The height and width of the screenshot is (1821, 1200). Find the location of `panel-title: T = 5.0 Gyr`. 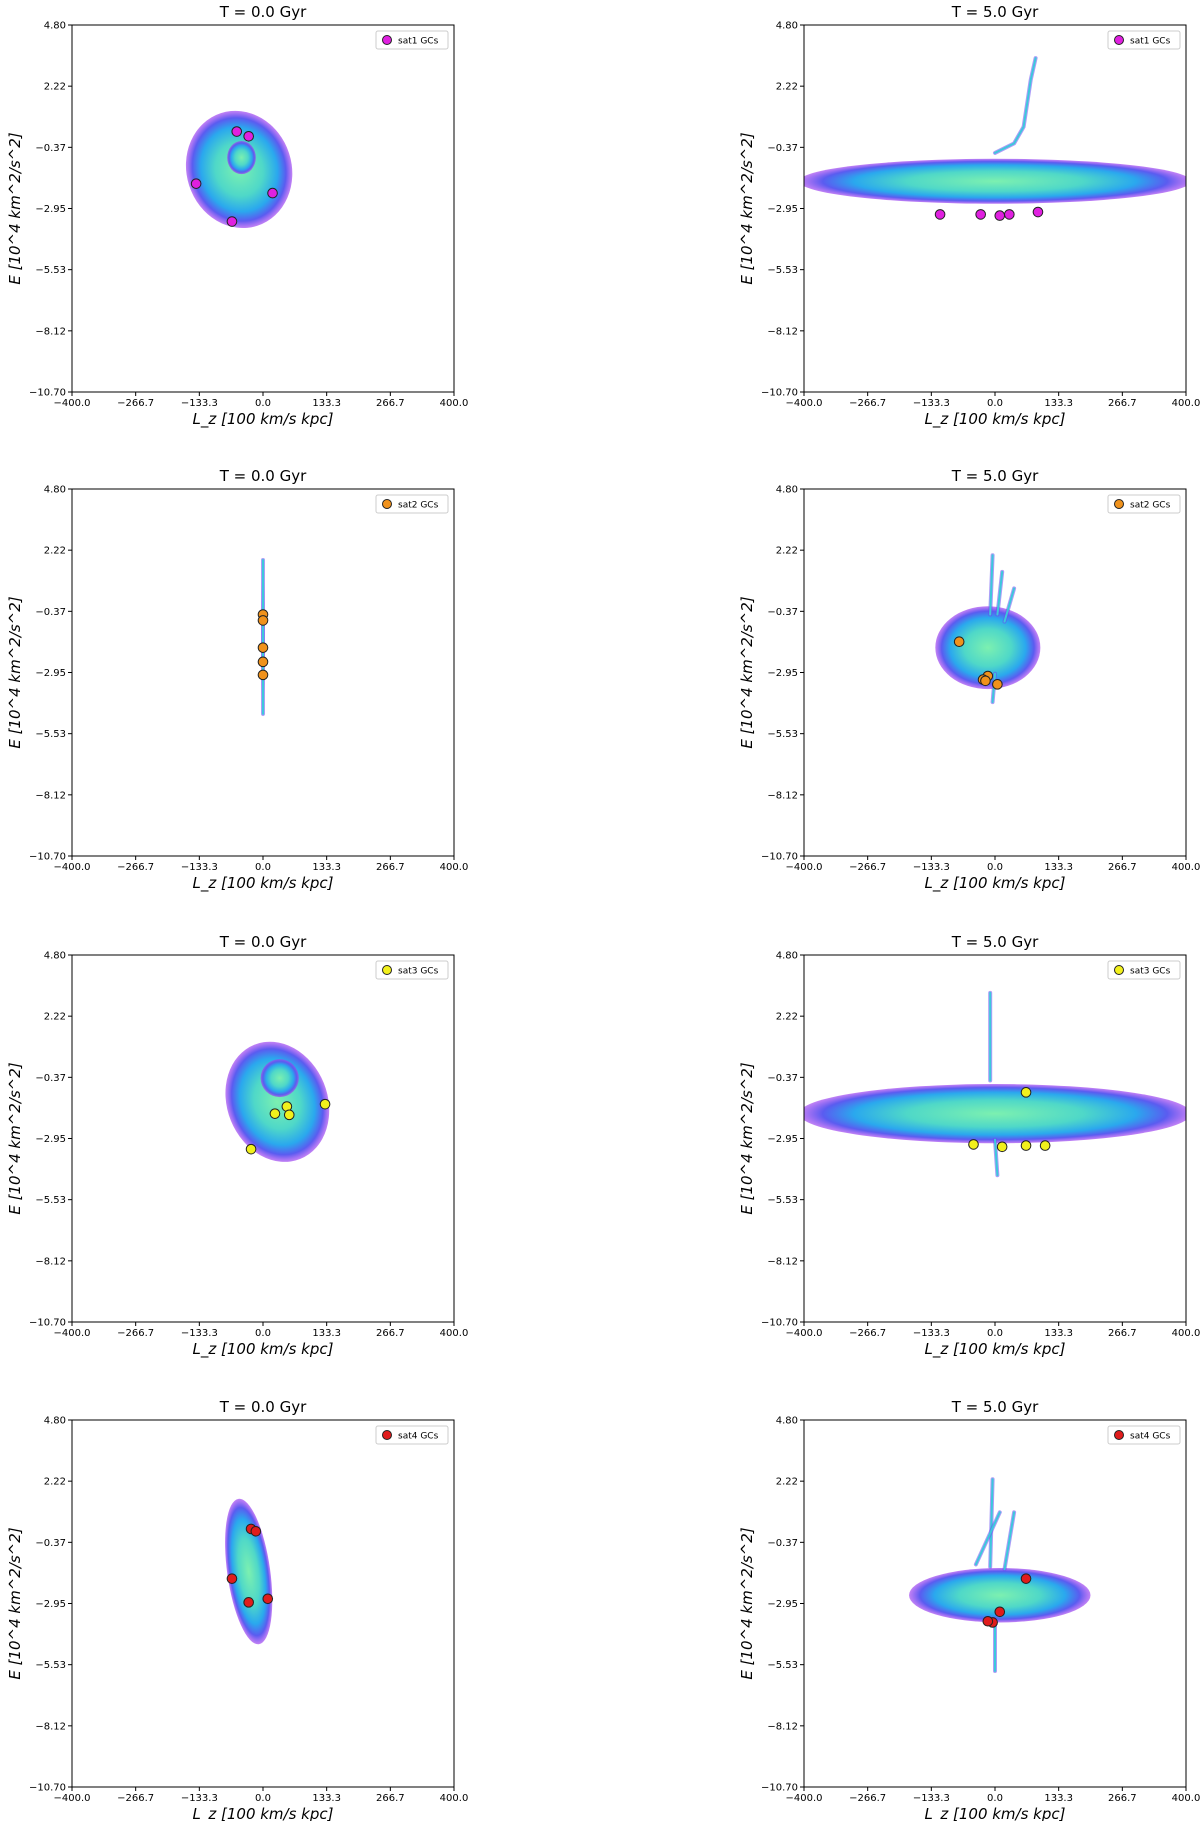

panel-title: T = 5.0 Gyr is located at coordinates (995, 1407).